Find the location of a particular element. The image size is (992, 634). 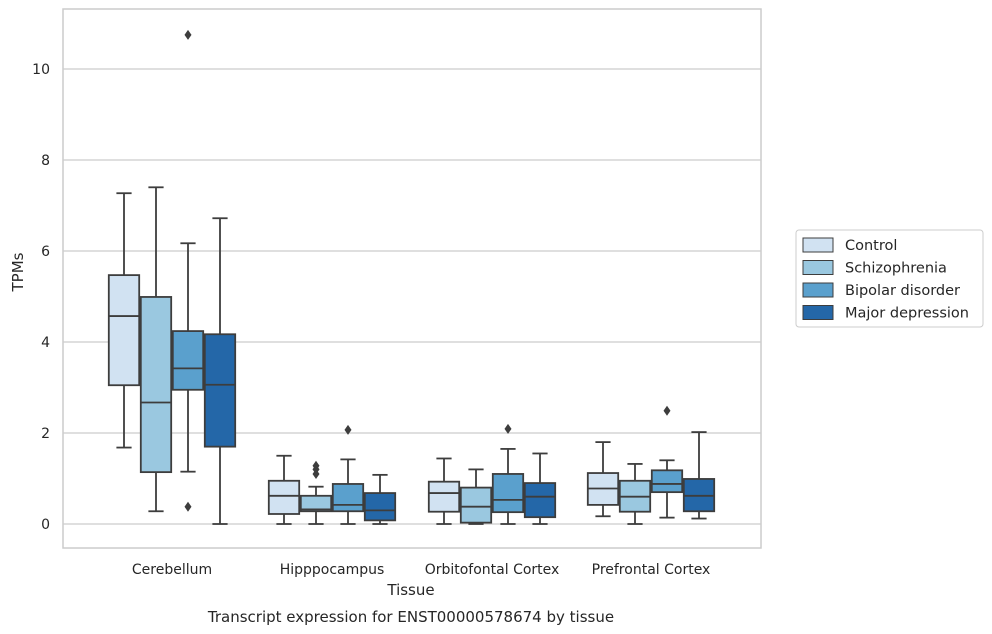

legend-frame is located at coordinates (889, 278).